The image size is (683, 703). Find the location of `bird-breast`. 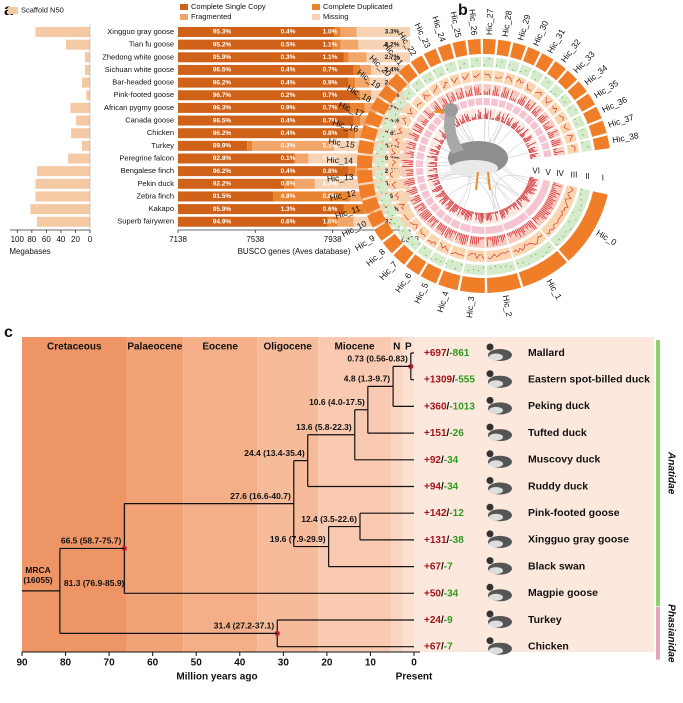

bird-breast is located at coordinates (496, 624).